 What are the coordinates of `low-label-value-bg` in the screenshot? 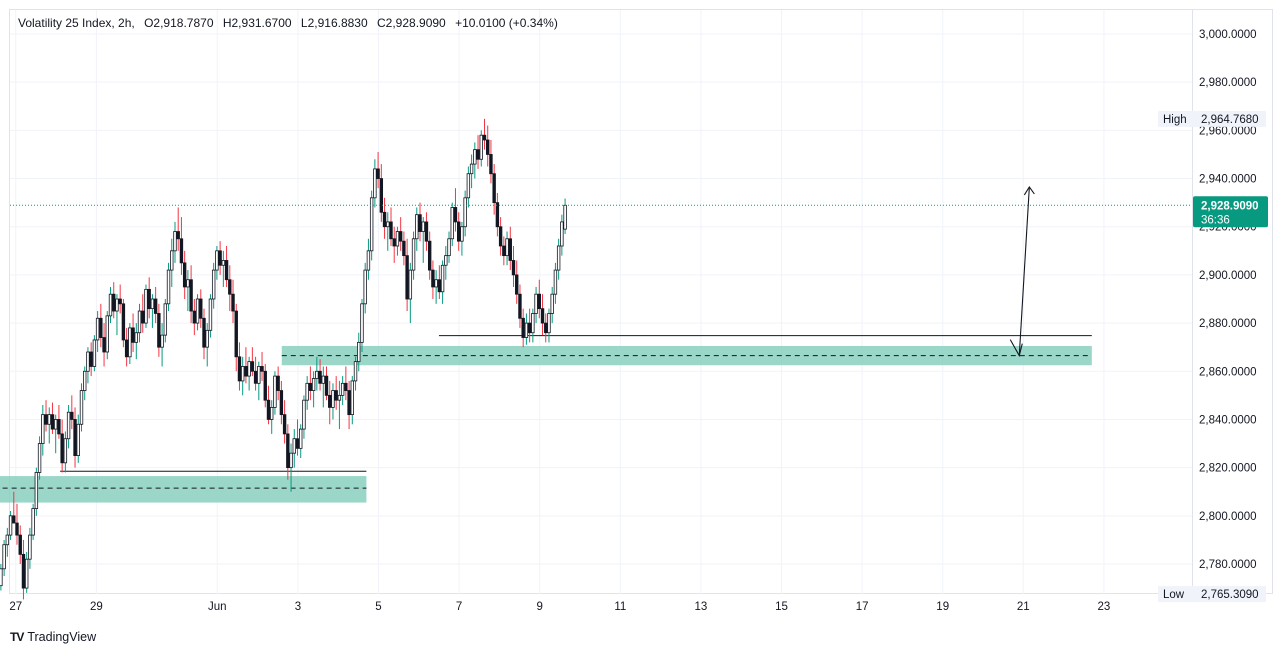 It's located at (1232, 594).